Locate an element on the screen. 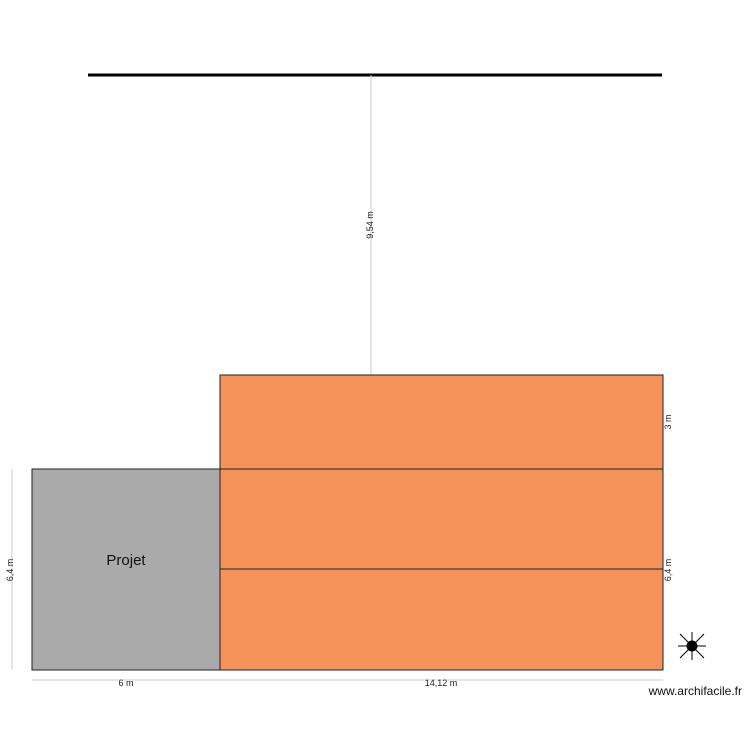 Image resolution: width=750 pixels, height=750 pixels. dimension-label: 14,12 m is located at coordinates (441, 683).